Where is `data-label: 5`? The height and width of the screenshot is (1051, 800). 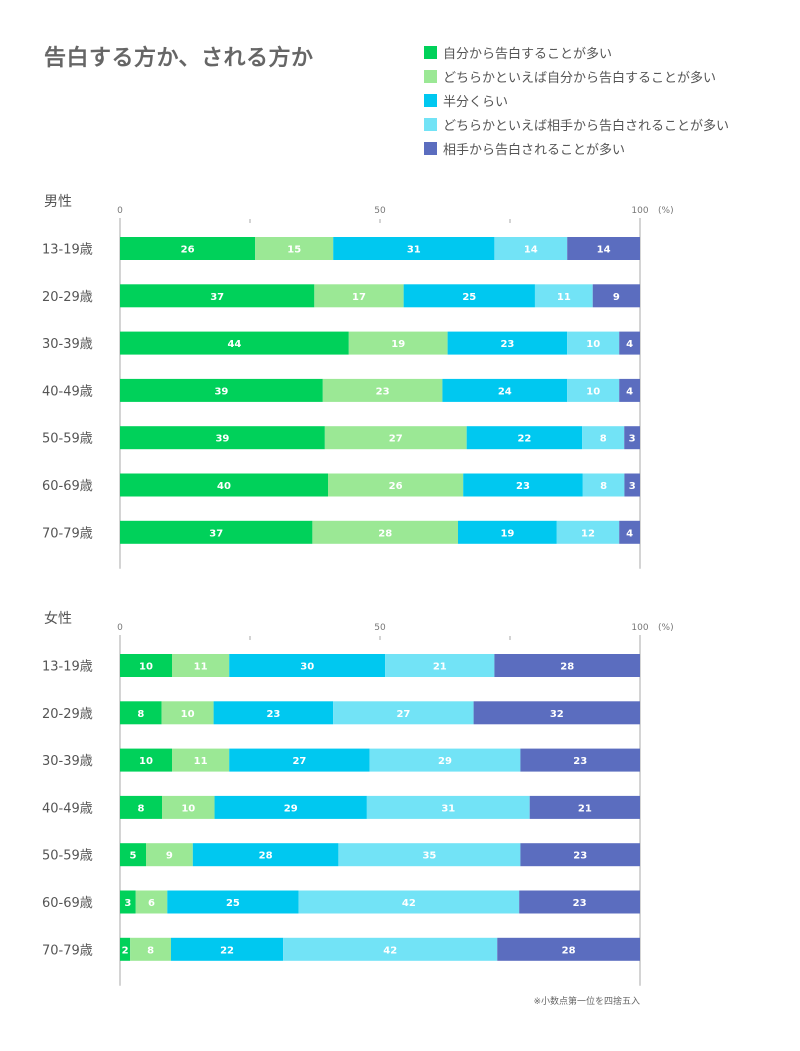
data-label: 5 is located at coordinates (133, 856).